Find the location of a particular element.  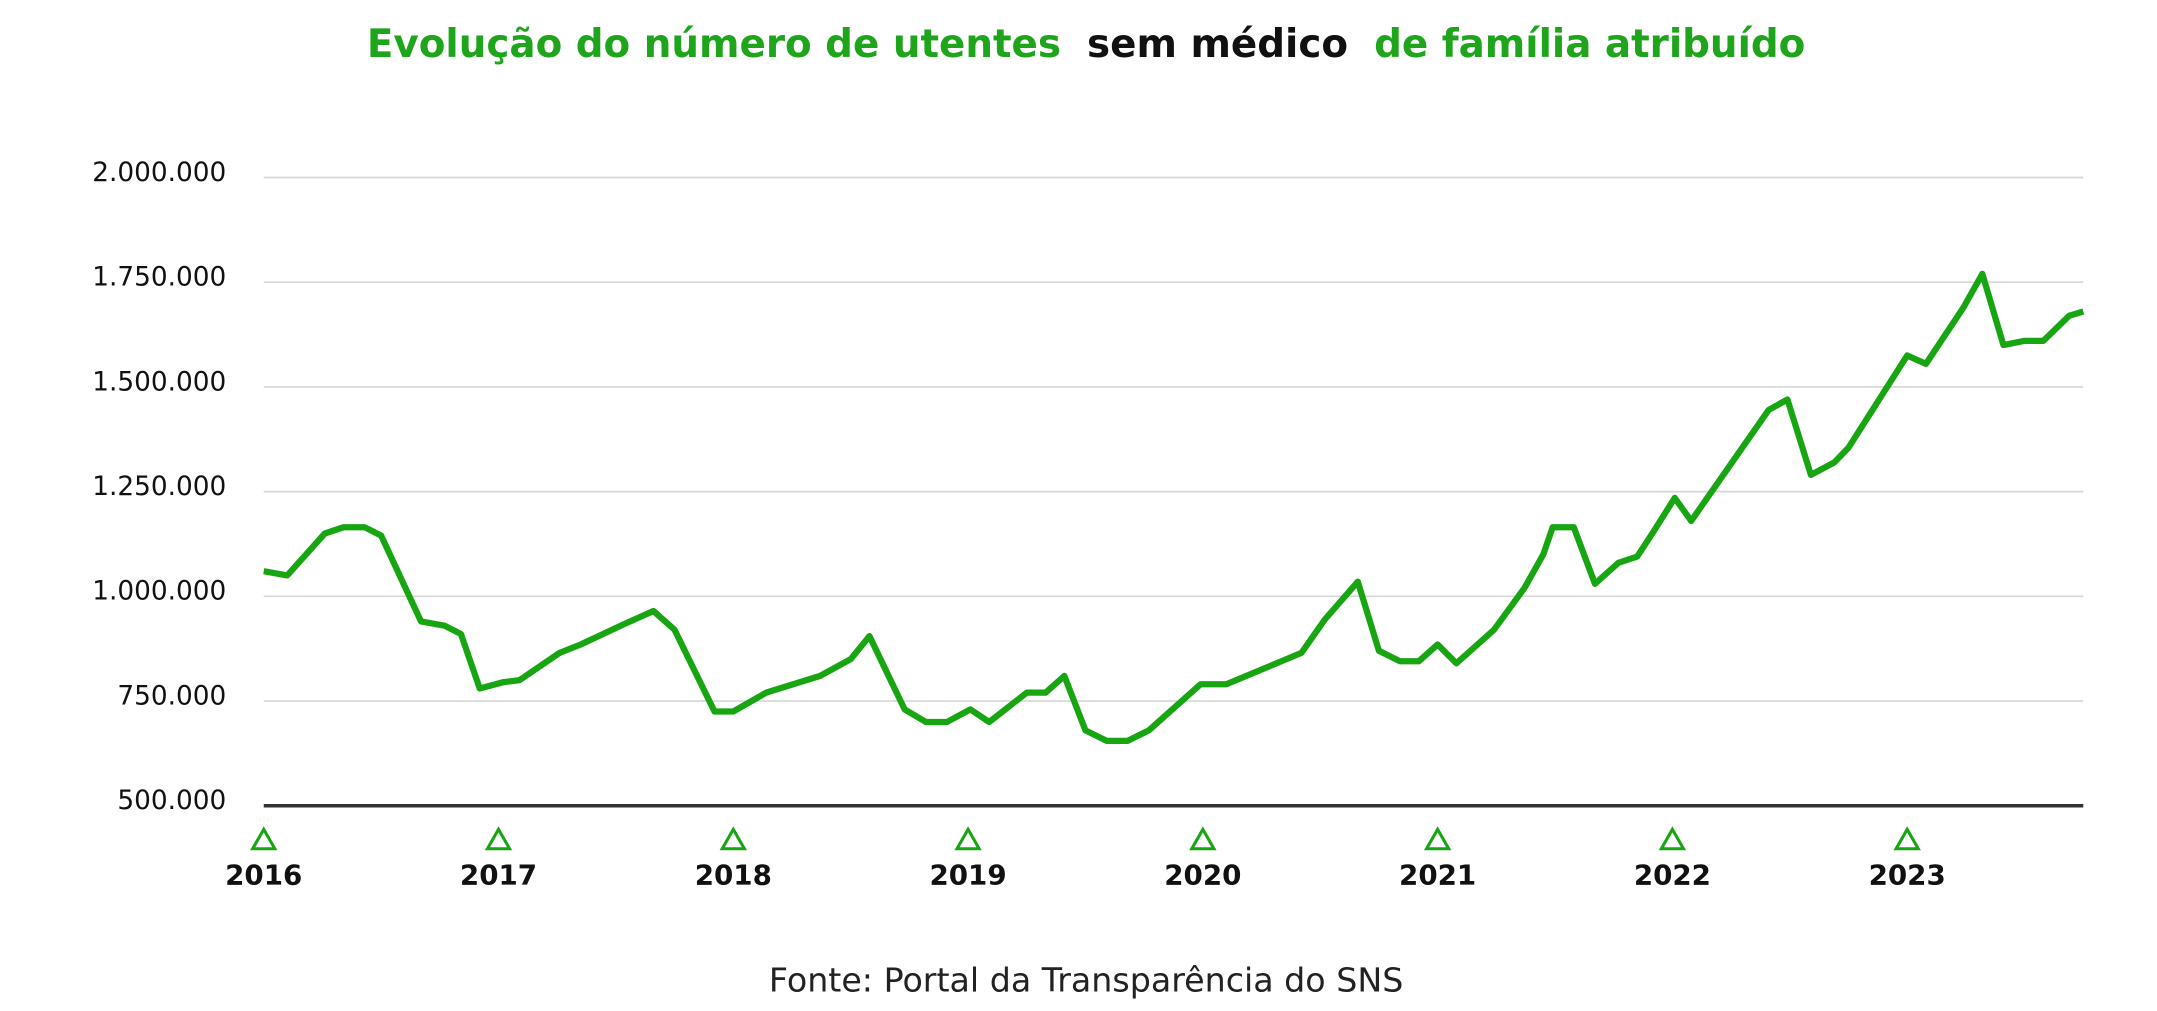

y-tick-label: 1.000.000 is located at coordinates (159, 592).